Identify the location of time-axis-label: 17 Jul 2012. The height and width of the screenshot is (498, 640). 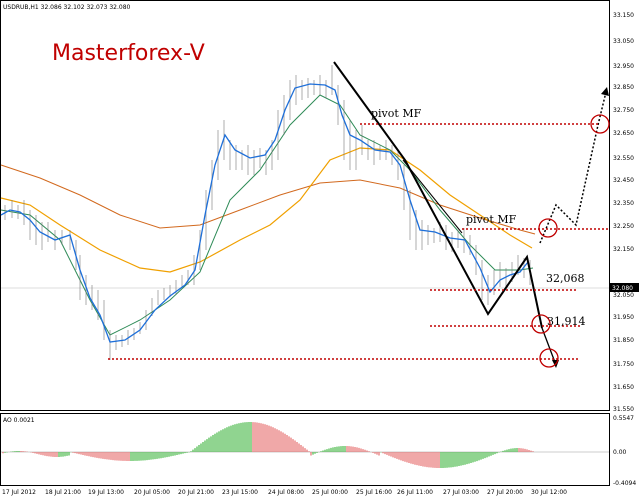
(19, 492).